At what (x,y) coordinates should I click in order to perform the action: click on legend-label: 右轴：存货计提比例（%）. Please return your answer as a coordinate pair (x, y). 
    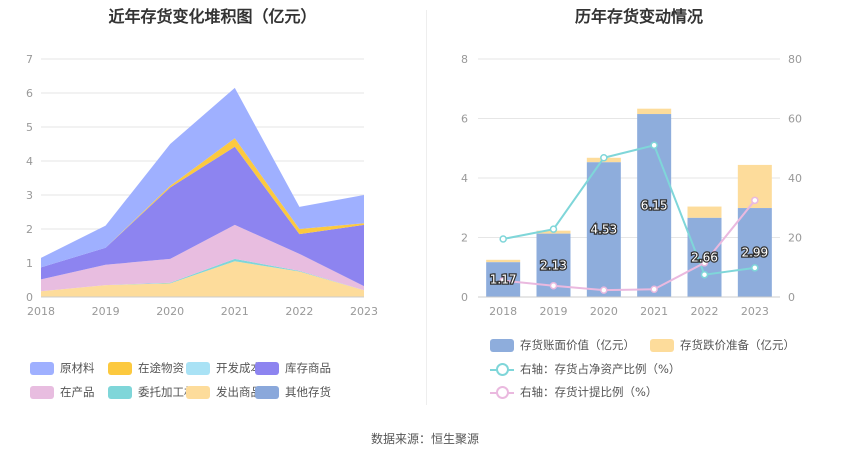
    Looking at the image, I should click on (589, 392).